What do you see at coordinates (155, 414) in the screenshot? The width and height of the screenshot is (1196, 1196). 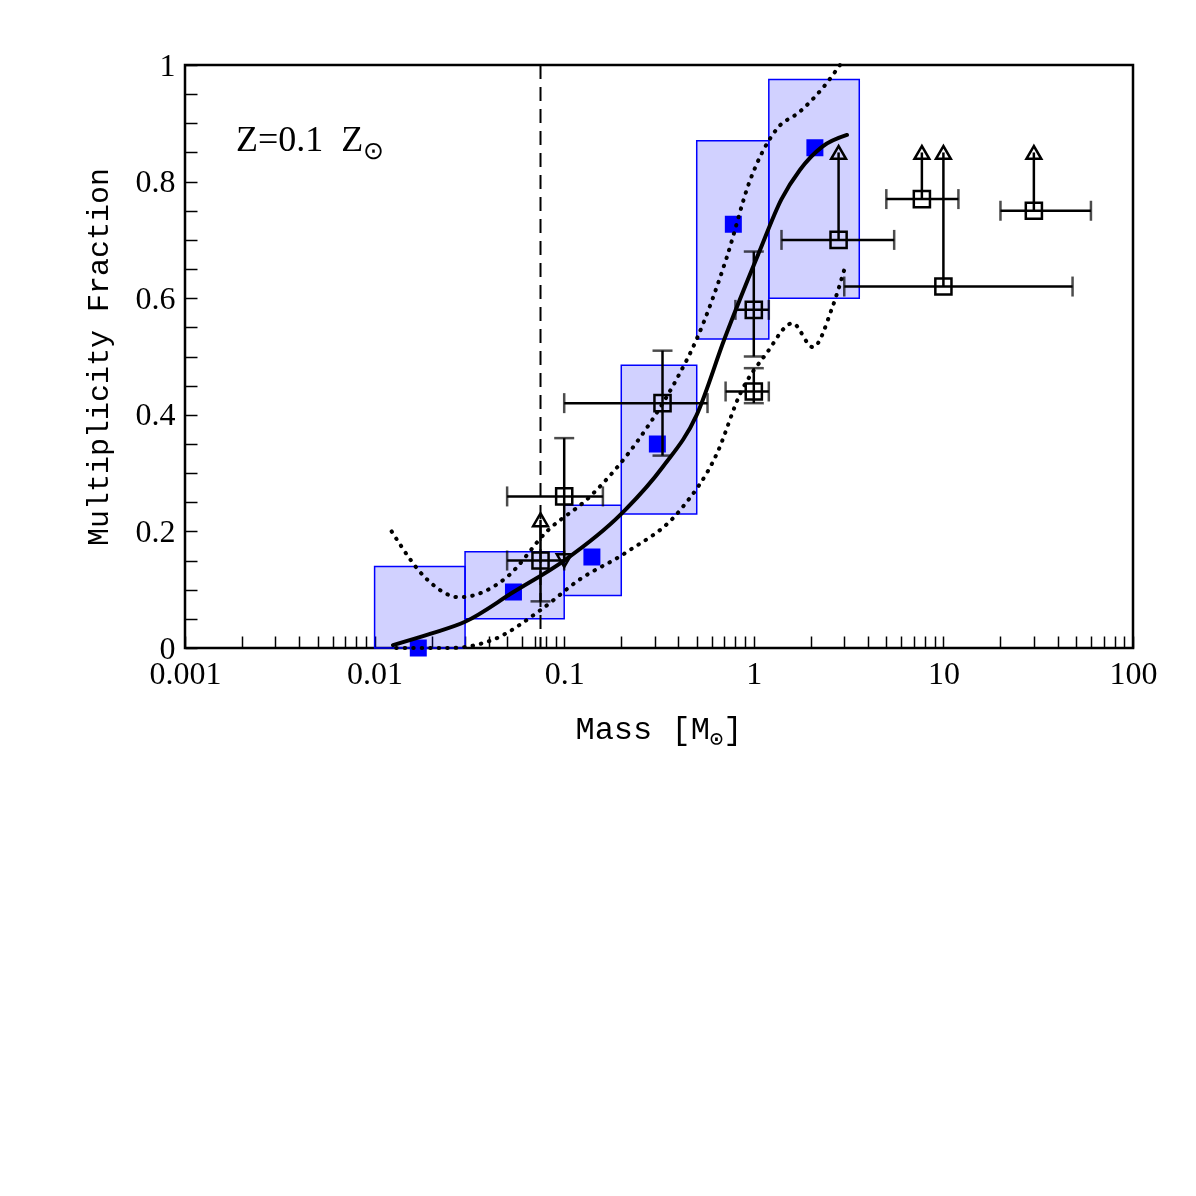 I see `y-tick-label: 0.4` at bounding box center [155, 414].